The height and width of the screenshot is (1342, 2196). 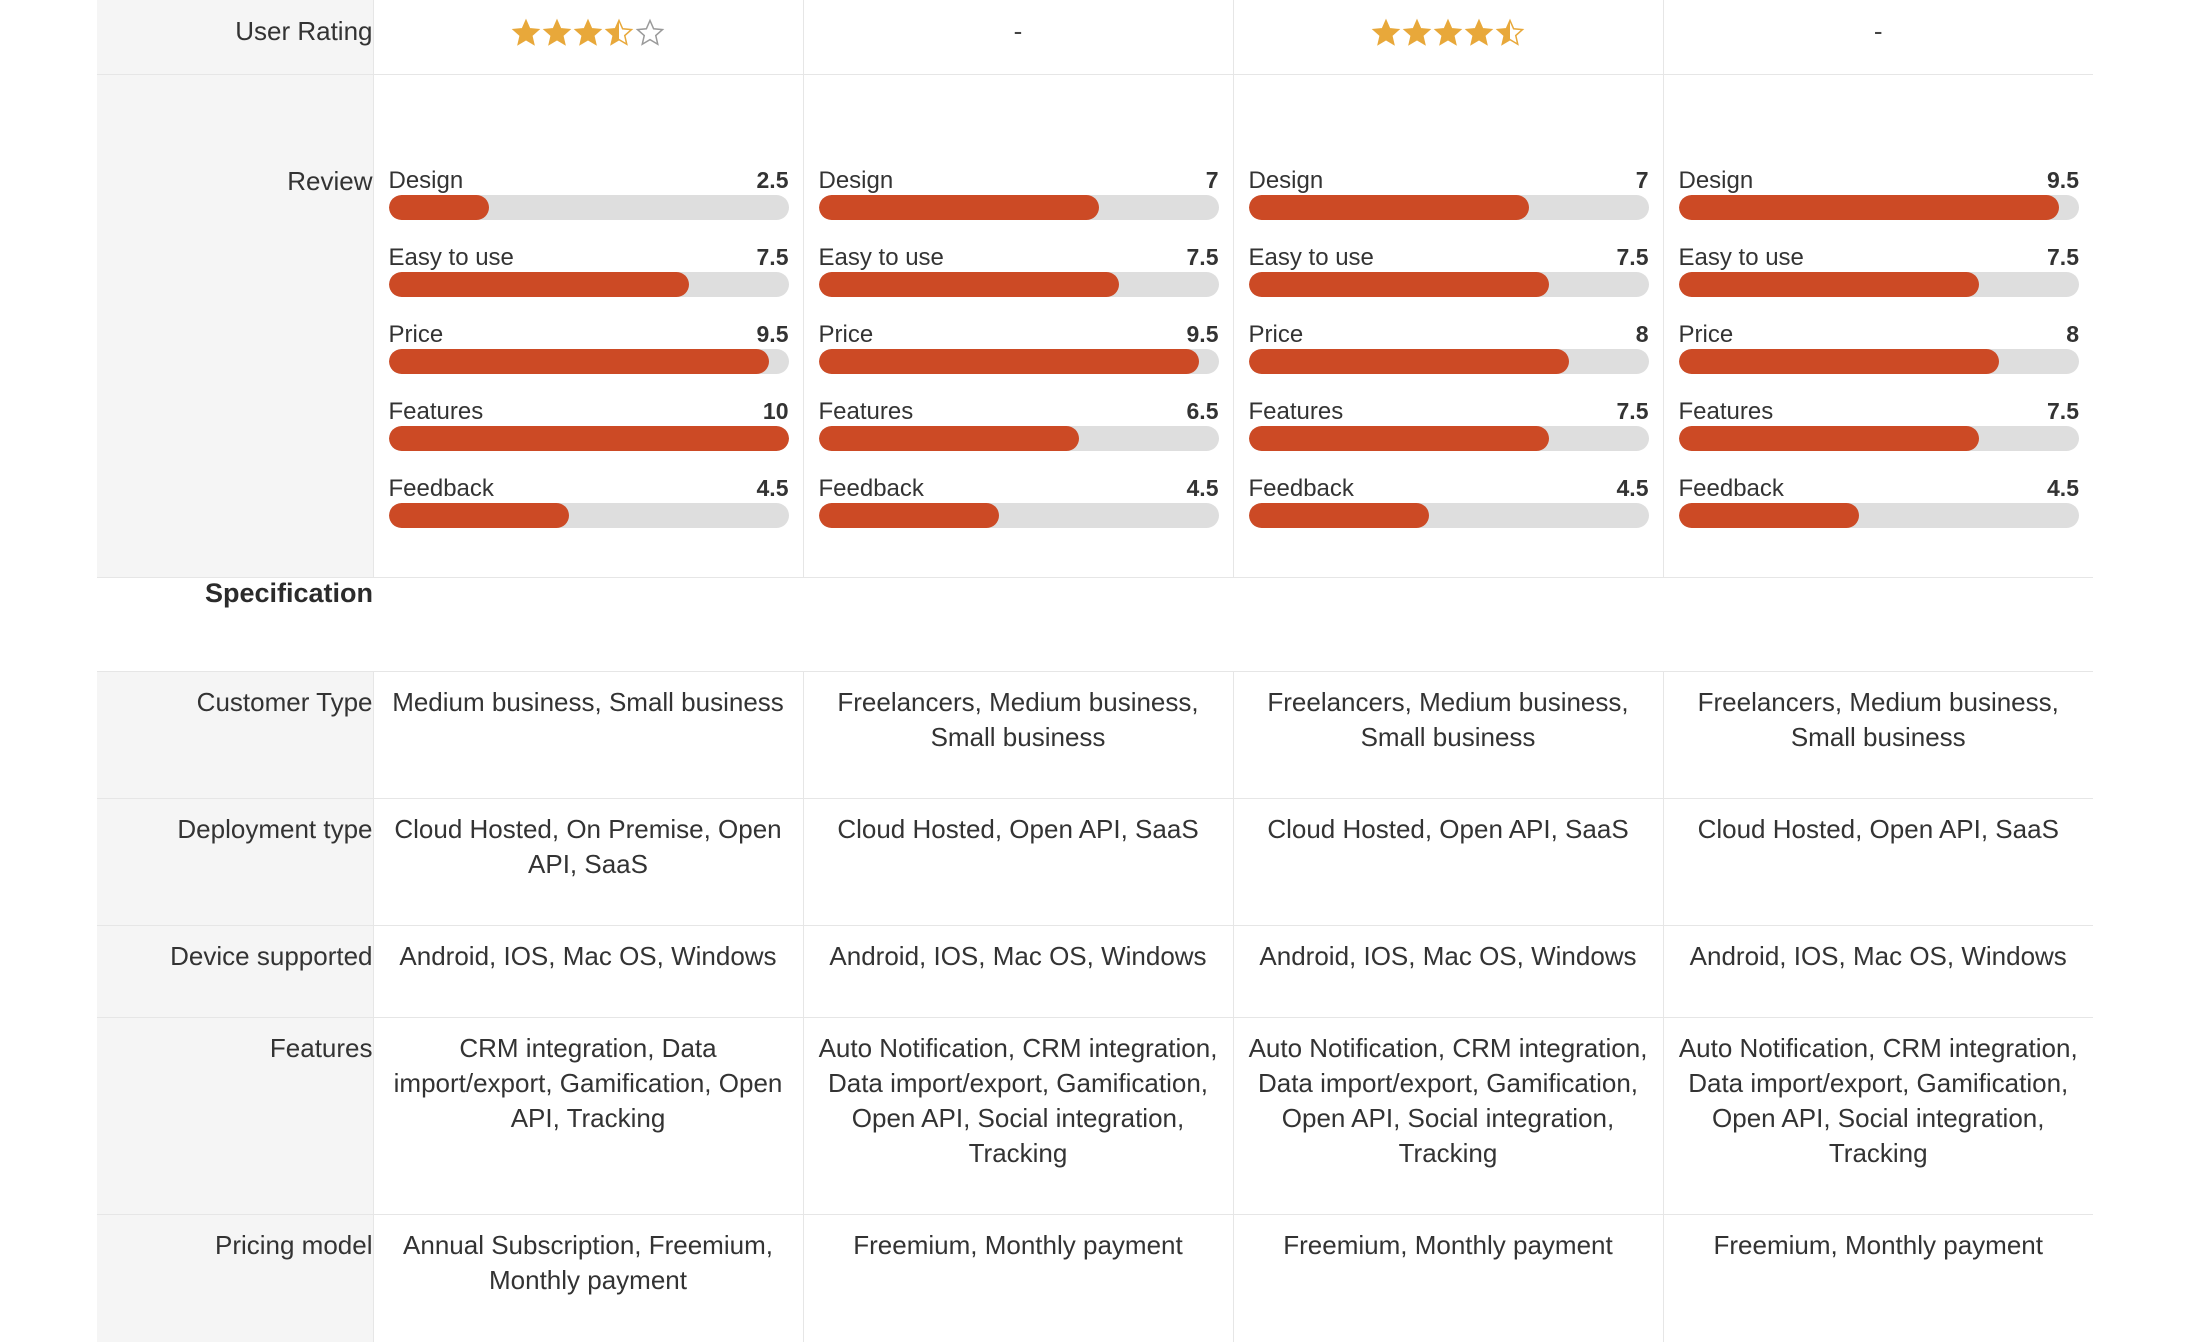 What do you see at coordinates (235, 735) in the screenshot?
I see `spec-label: Customer Type` at bounding box center [235, 735].